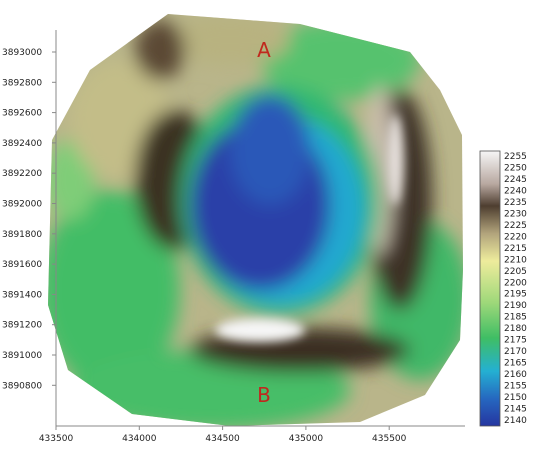  I want to click on colorbar-tick-label: 2175, so click(515, 341).